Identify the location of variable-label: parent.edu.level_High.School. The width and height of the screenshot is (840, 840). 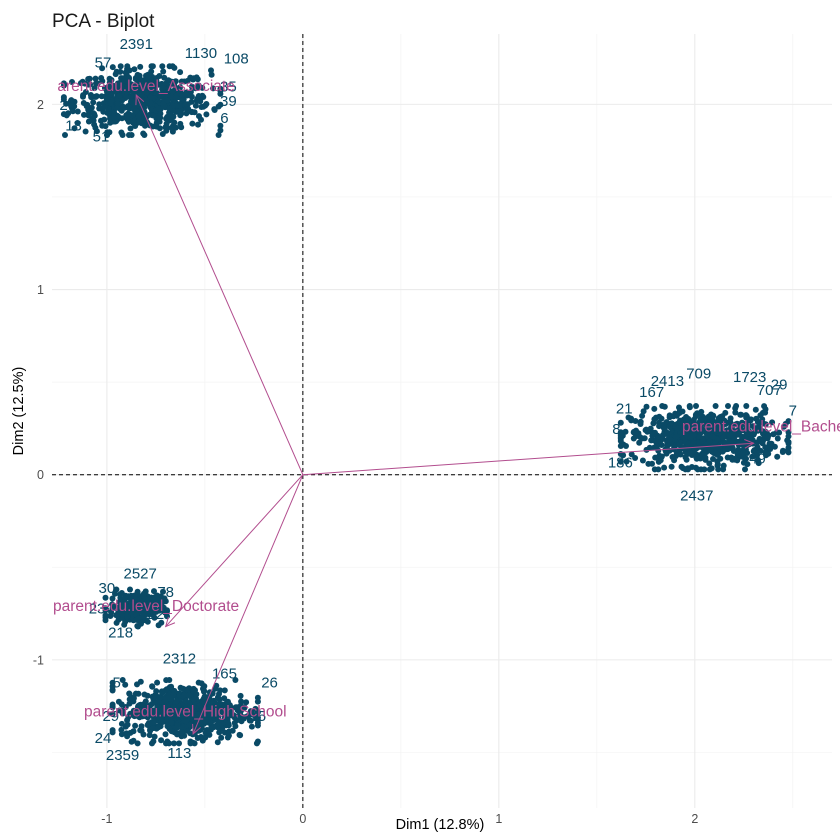
(185, 712).